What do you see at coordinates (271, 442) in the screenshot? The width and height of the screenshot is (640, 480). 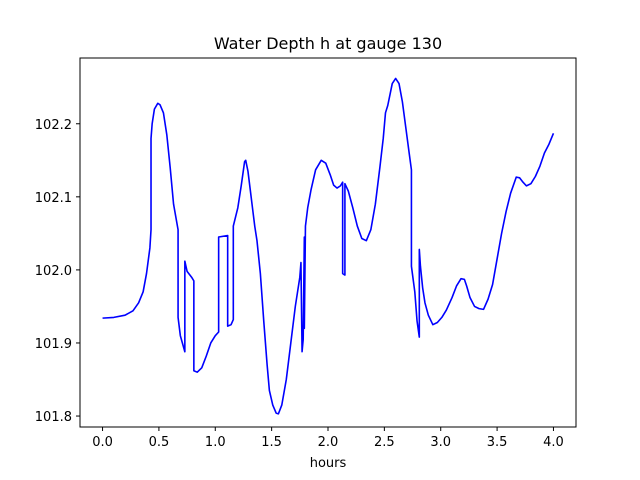 I see `x-tick-label: 1.5` at bounding box center [271, 442].